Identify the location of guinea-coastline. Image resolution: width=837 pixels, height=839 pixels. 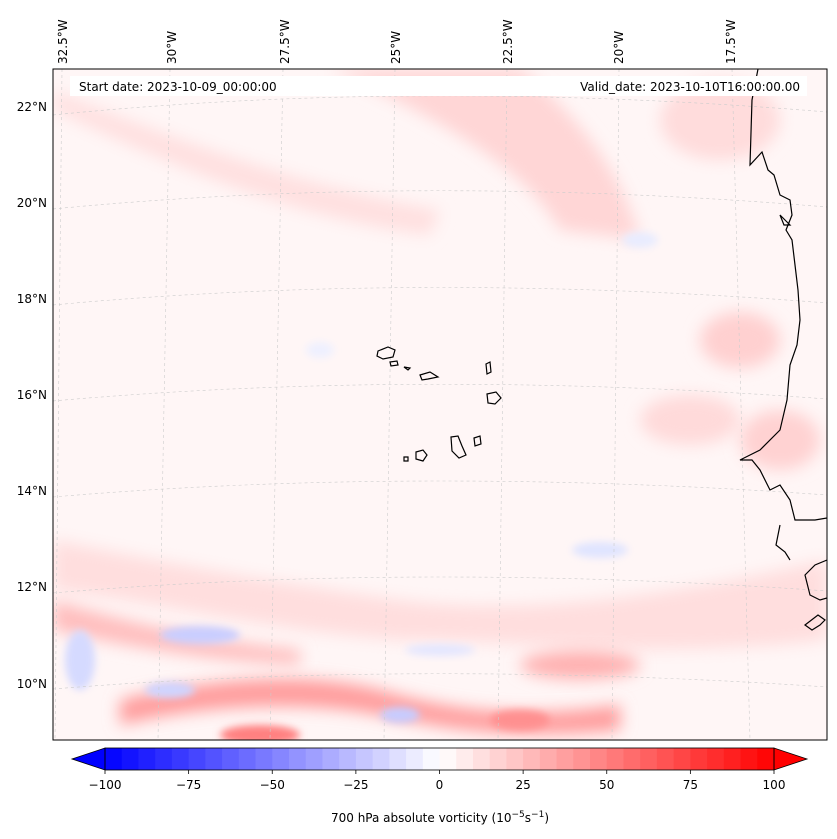
(815, 580).